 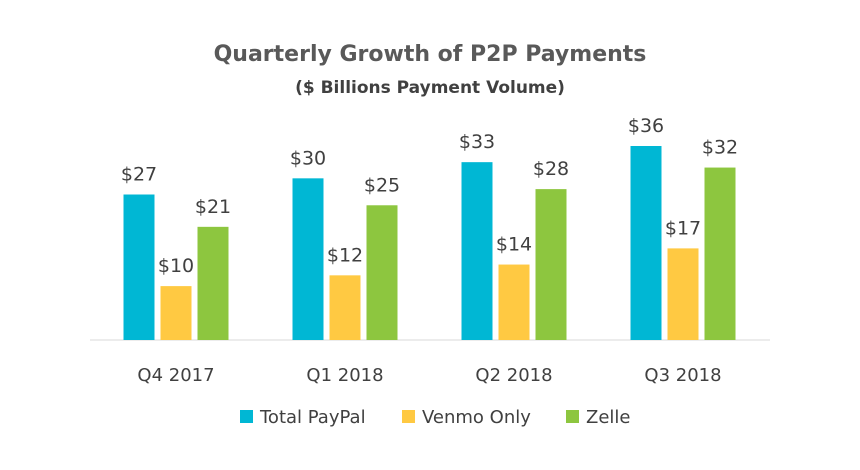 I want to click on data-label: $17, so click(x=683, y=228).